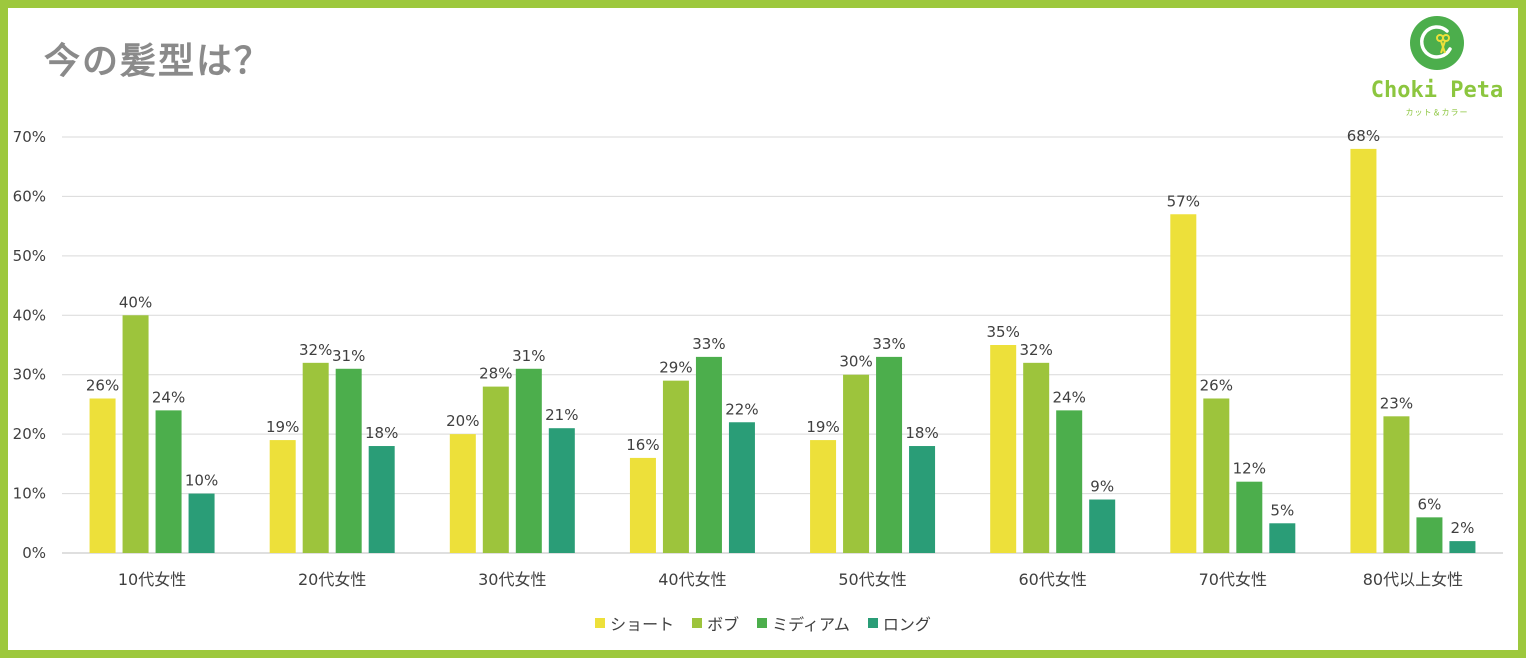  I want to click on y-tick-label: 0%, so click(34, 553).